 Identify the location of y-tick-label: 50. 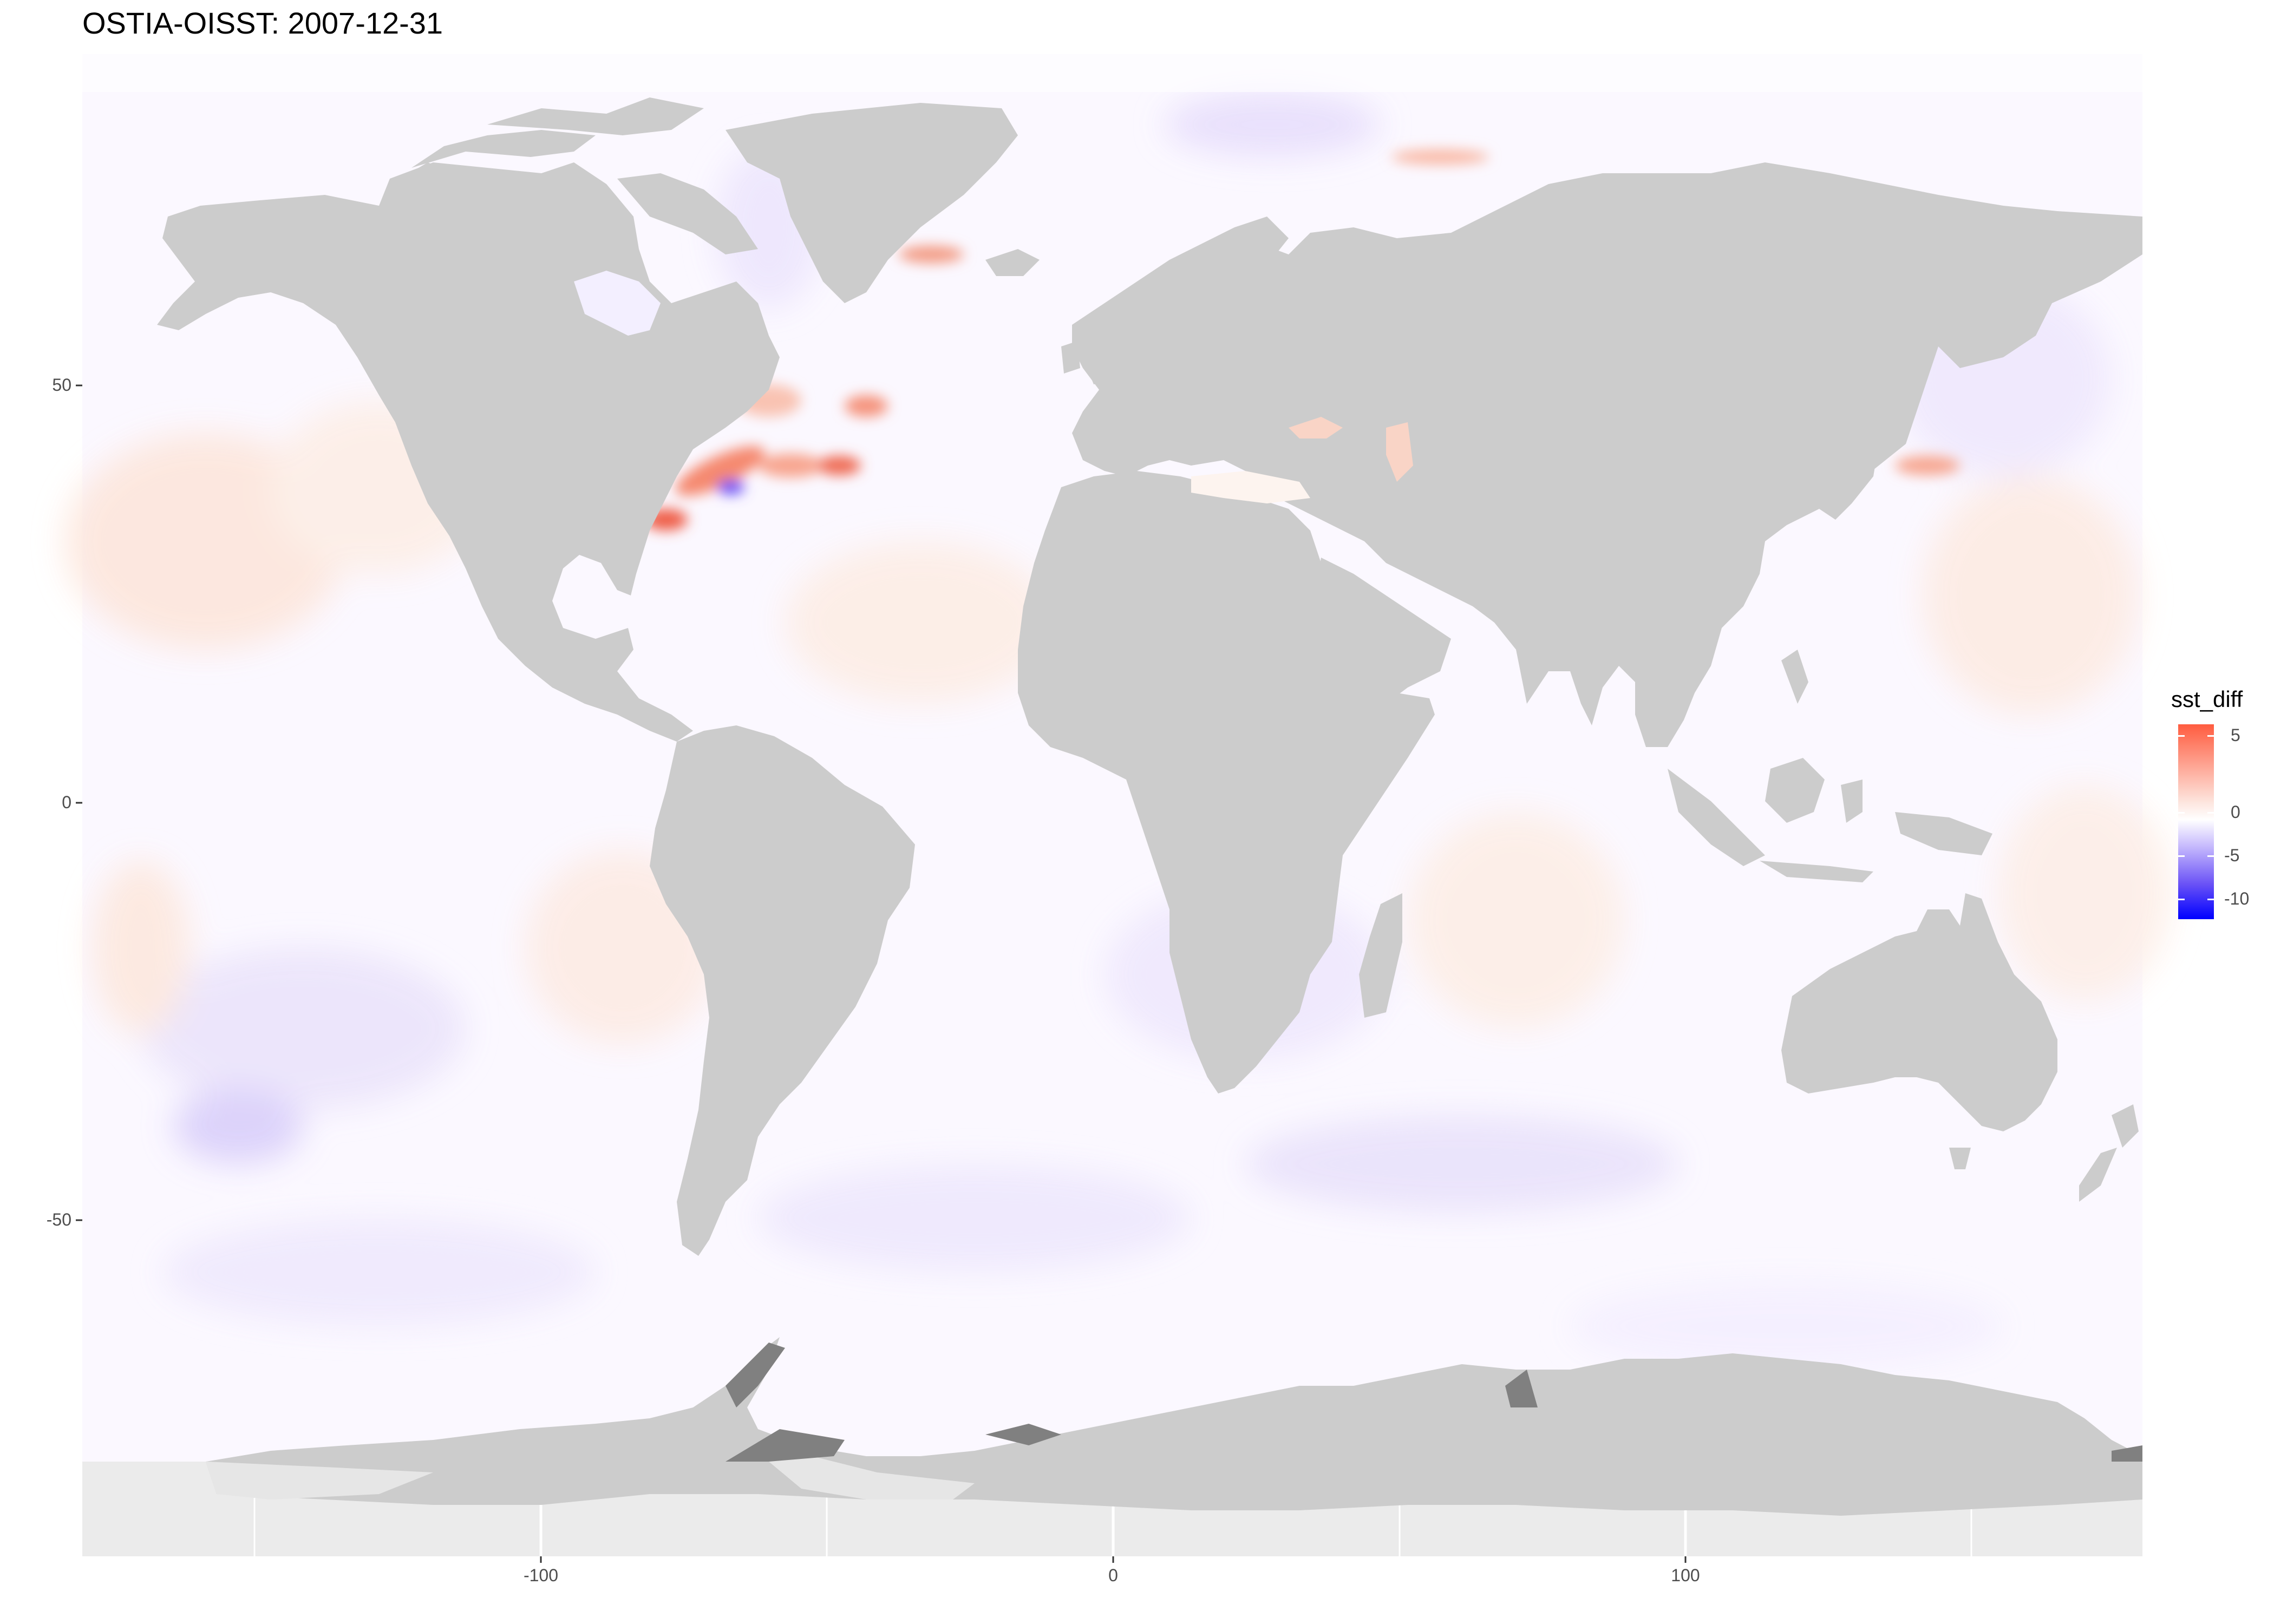
(62, 385).